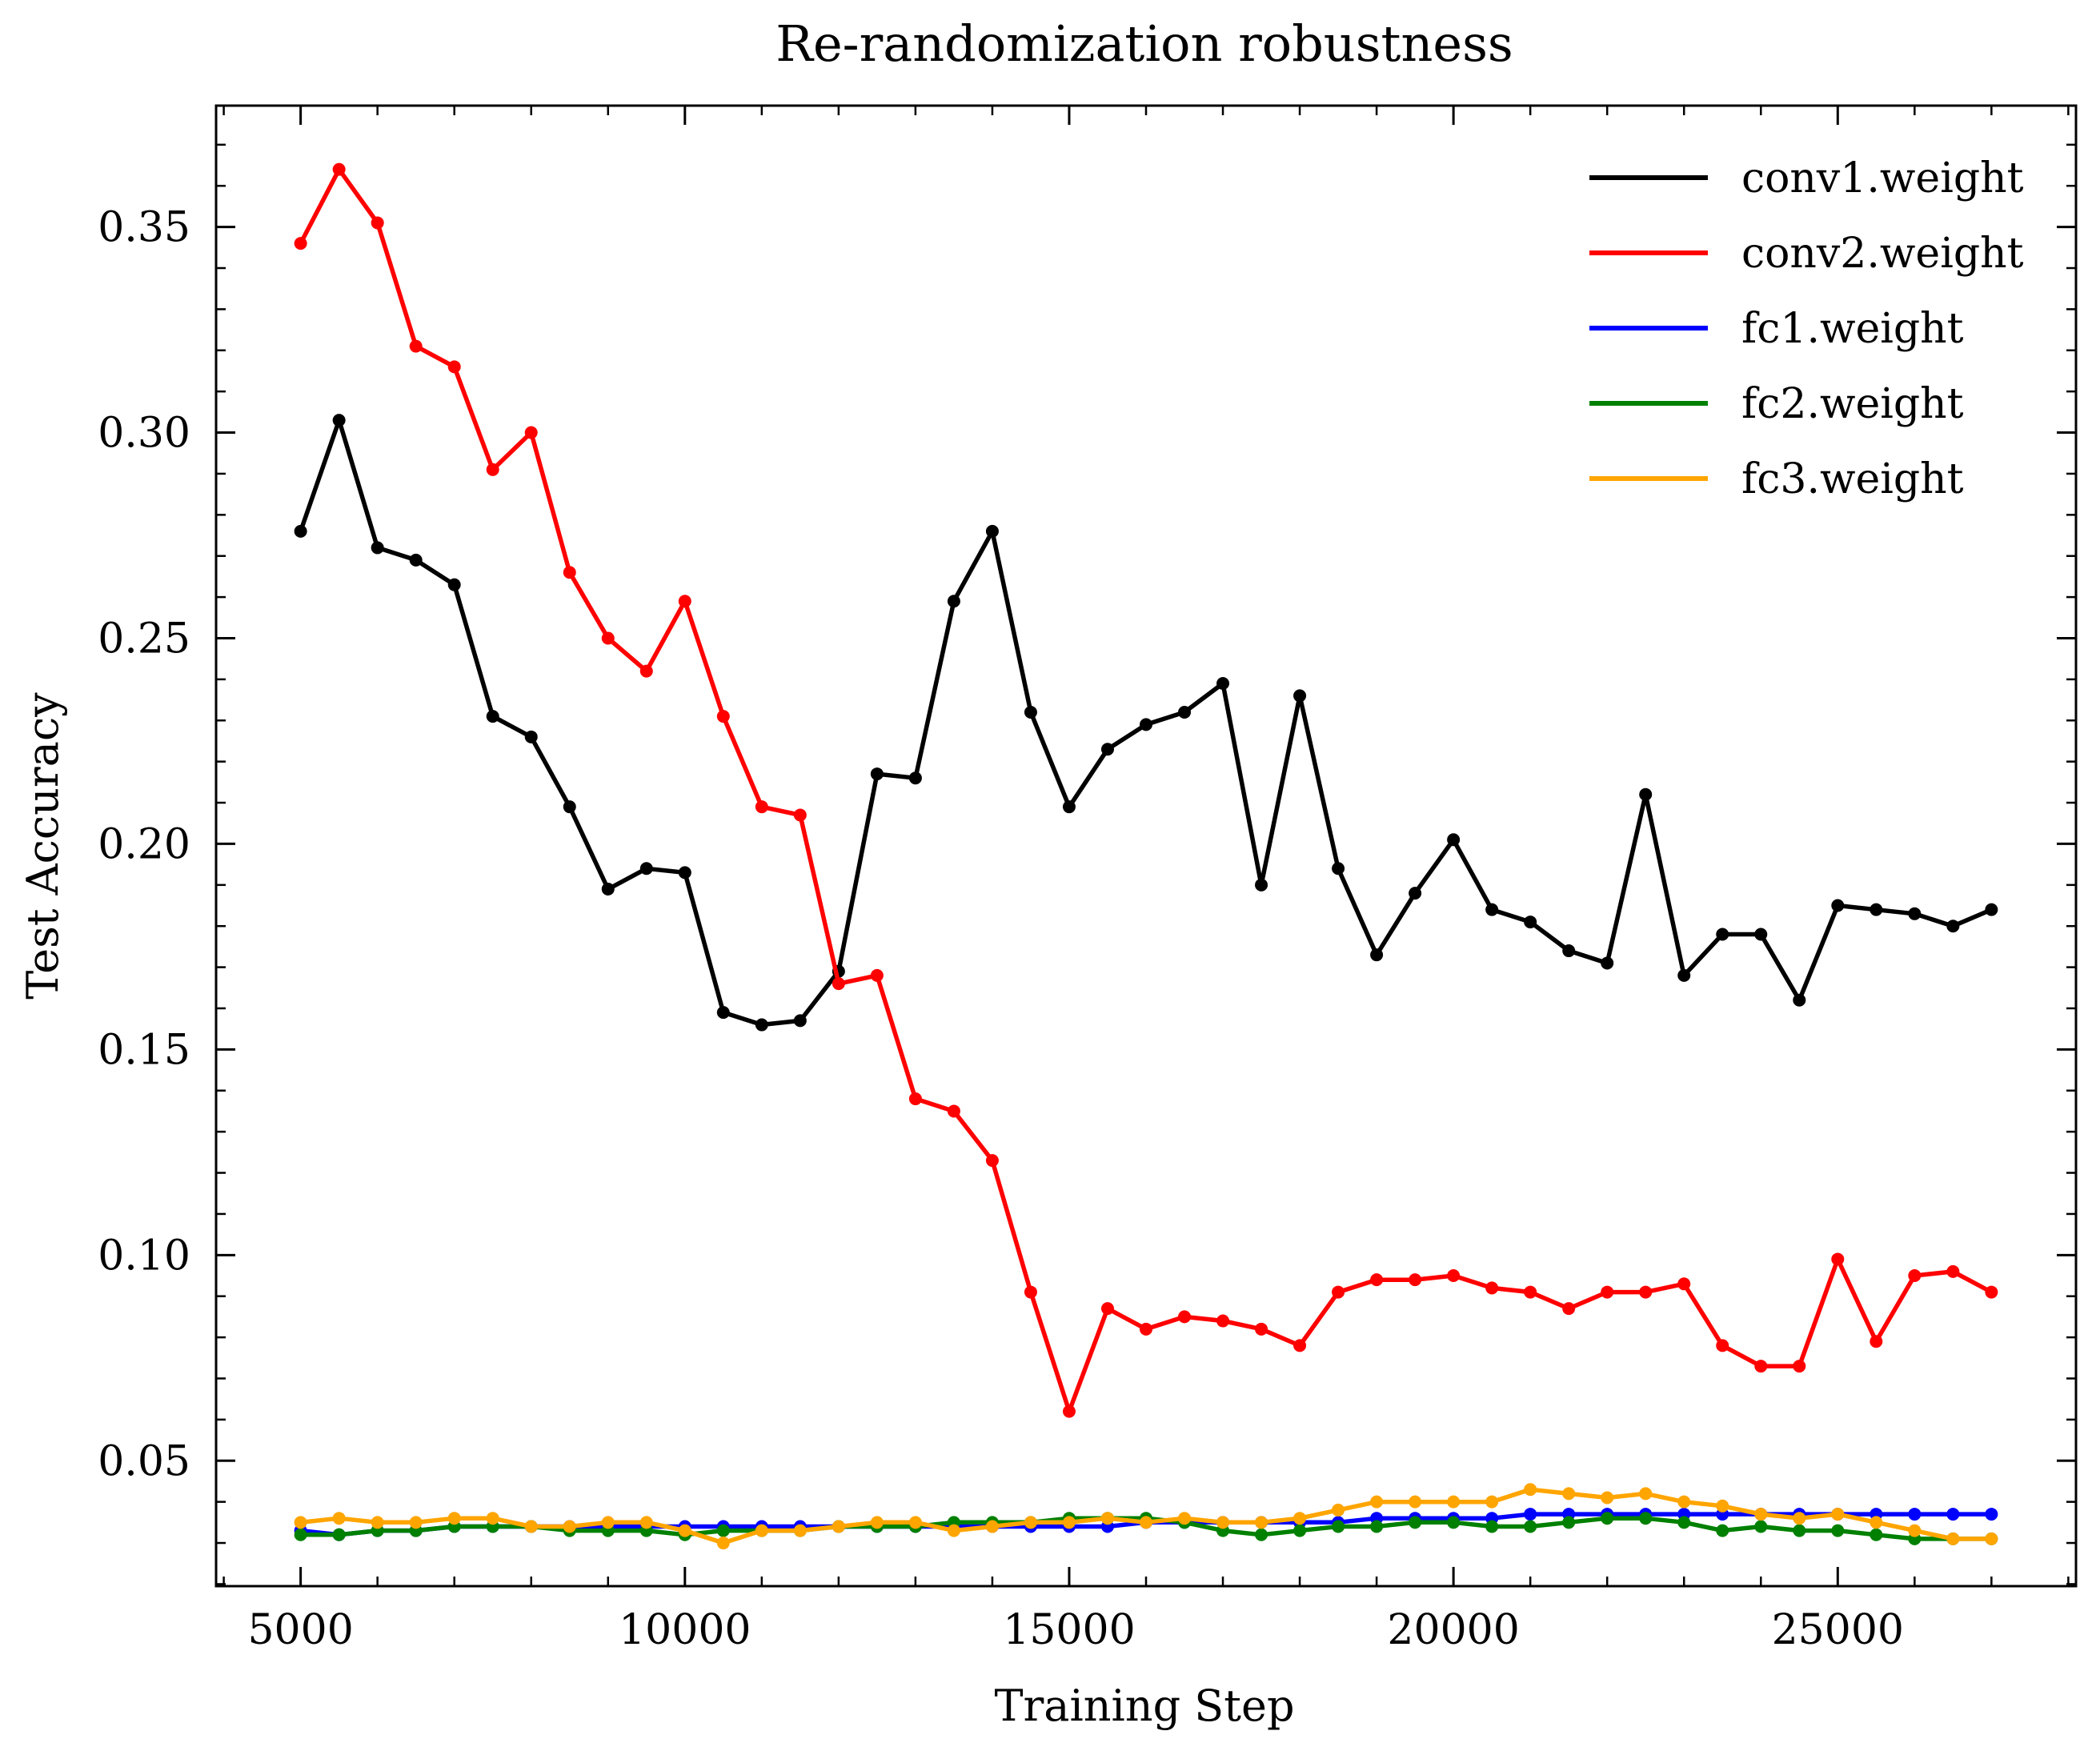  What do you see at coordinates (1882, 178) in the screenshot?
I see `legend-label: conv1.weight` at bounding box center [1882, 178].